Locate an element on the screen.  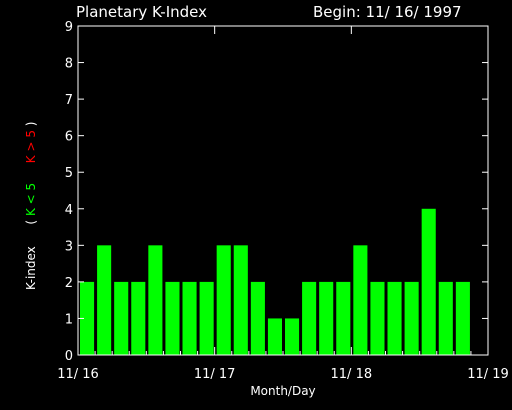
y-tick-label: 9 is located at coordinates (69, 27).